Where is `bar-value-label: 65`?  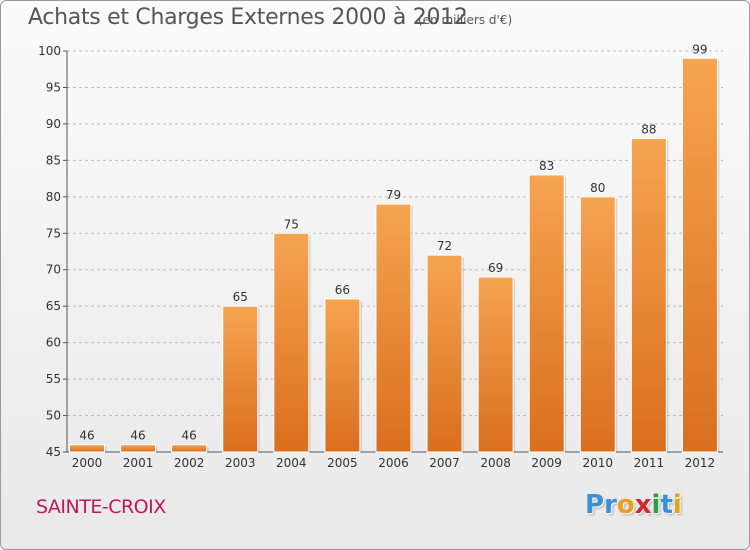 bar-value-label: 65 is located at coordinates (240, 297).